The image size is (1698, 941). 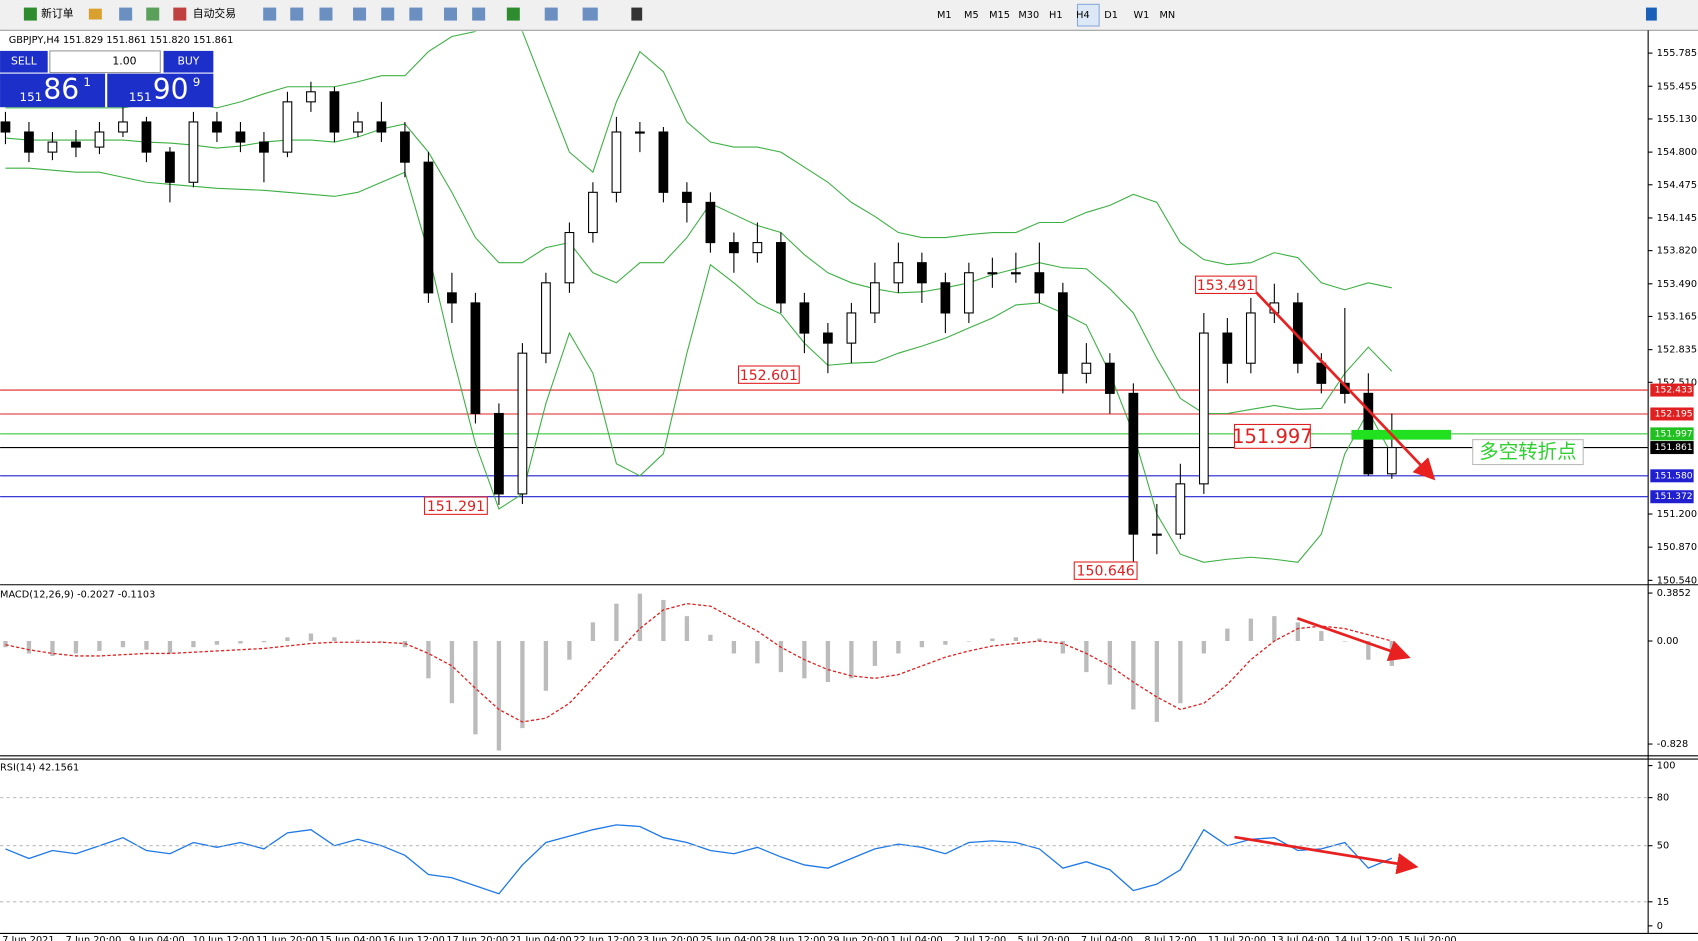 What do you see at coordinates (1677, 53) in the screenshot?
I see `y-tick-label: 155.785` at bounding box center [1677, 53].